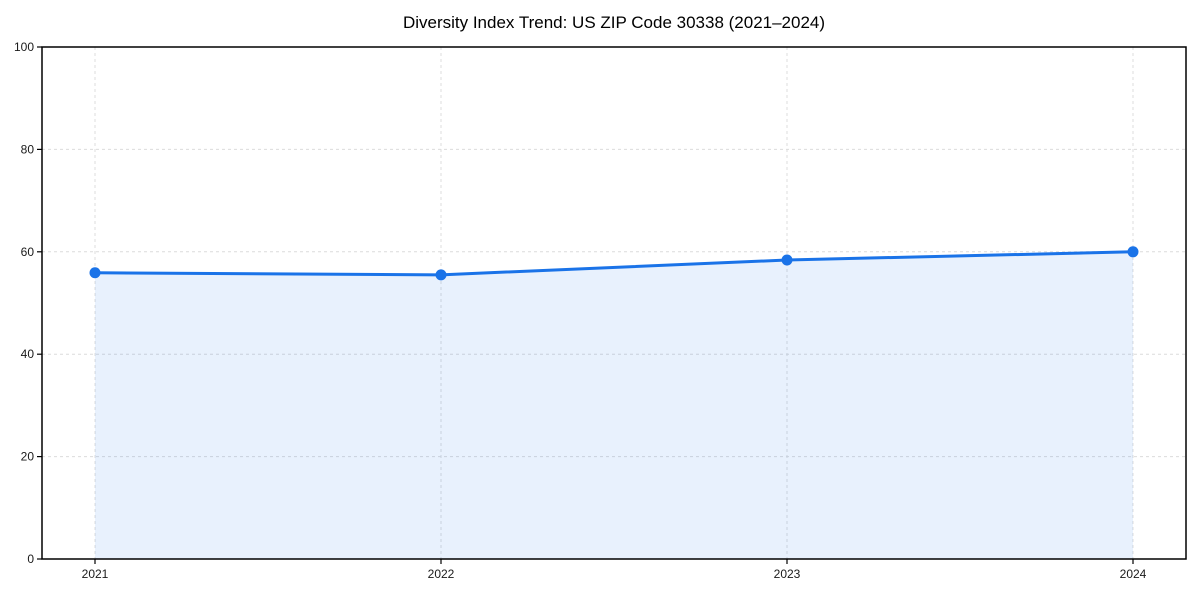  I want to click on trend-line, so click(614, 263).